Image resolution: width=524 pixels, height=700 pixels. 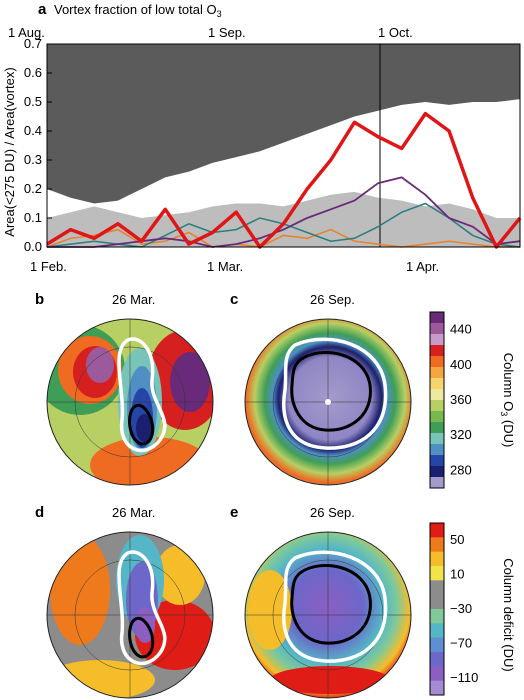 I want to click on bottom-tick-feb: 1 Feb., so click(x=48, y=266).